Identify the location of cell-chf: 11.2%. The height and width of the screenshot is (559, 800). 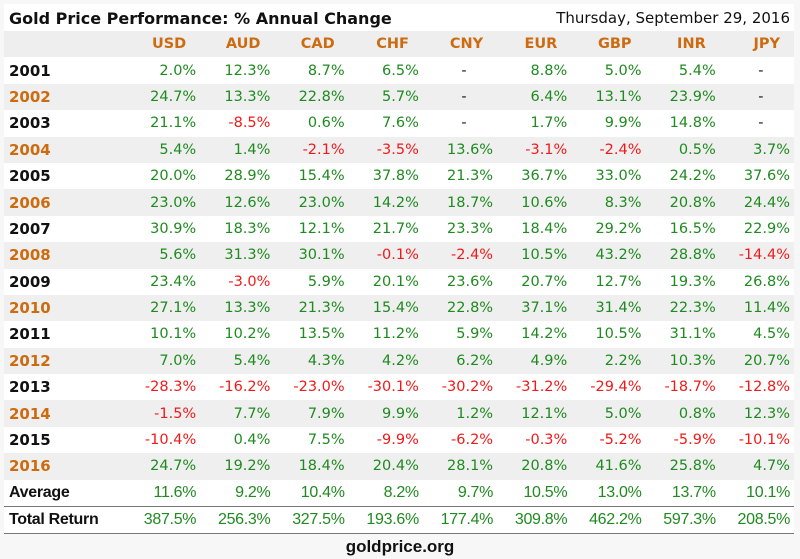
(395, 334).